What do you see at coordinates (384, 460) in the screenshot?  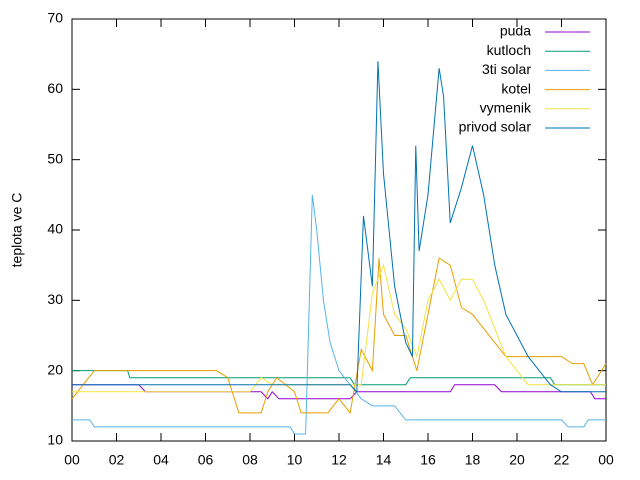 I see `x-tick-label: 14` at bounding box center [384, 460].